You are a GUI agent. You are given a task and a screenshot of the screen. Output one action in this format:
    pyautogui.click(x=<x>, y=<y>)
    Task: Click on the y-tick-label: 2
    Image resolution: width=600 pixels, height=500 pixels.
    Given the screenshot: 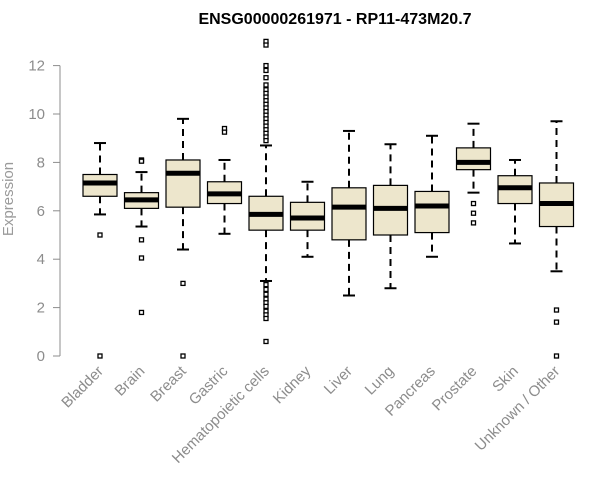 What is the action you would take?
    pyautogui.click(x=41, y=308)
    